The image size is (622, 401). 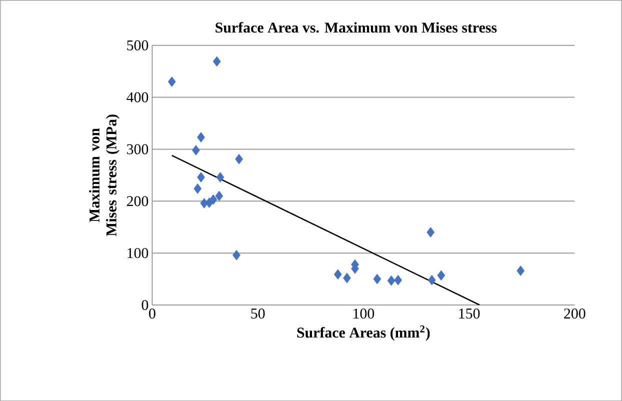 I want to click on y-tick-label: 500, so click(x=137, y=45).